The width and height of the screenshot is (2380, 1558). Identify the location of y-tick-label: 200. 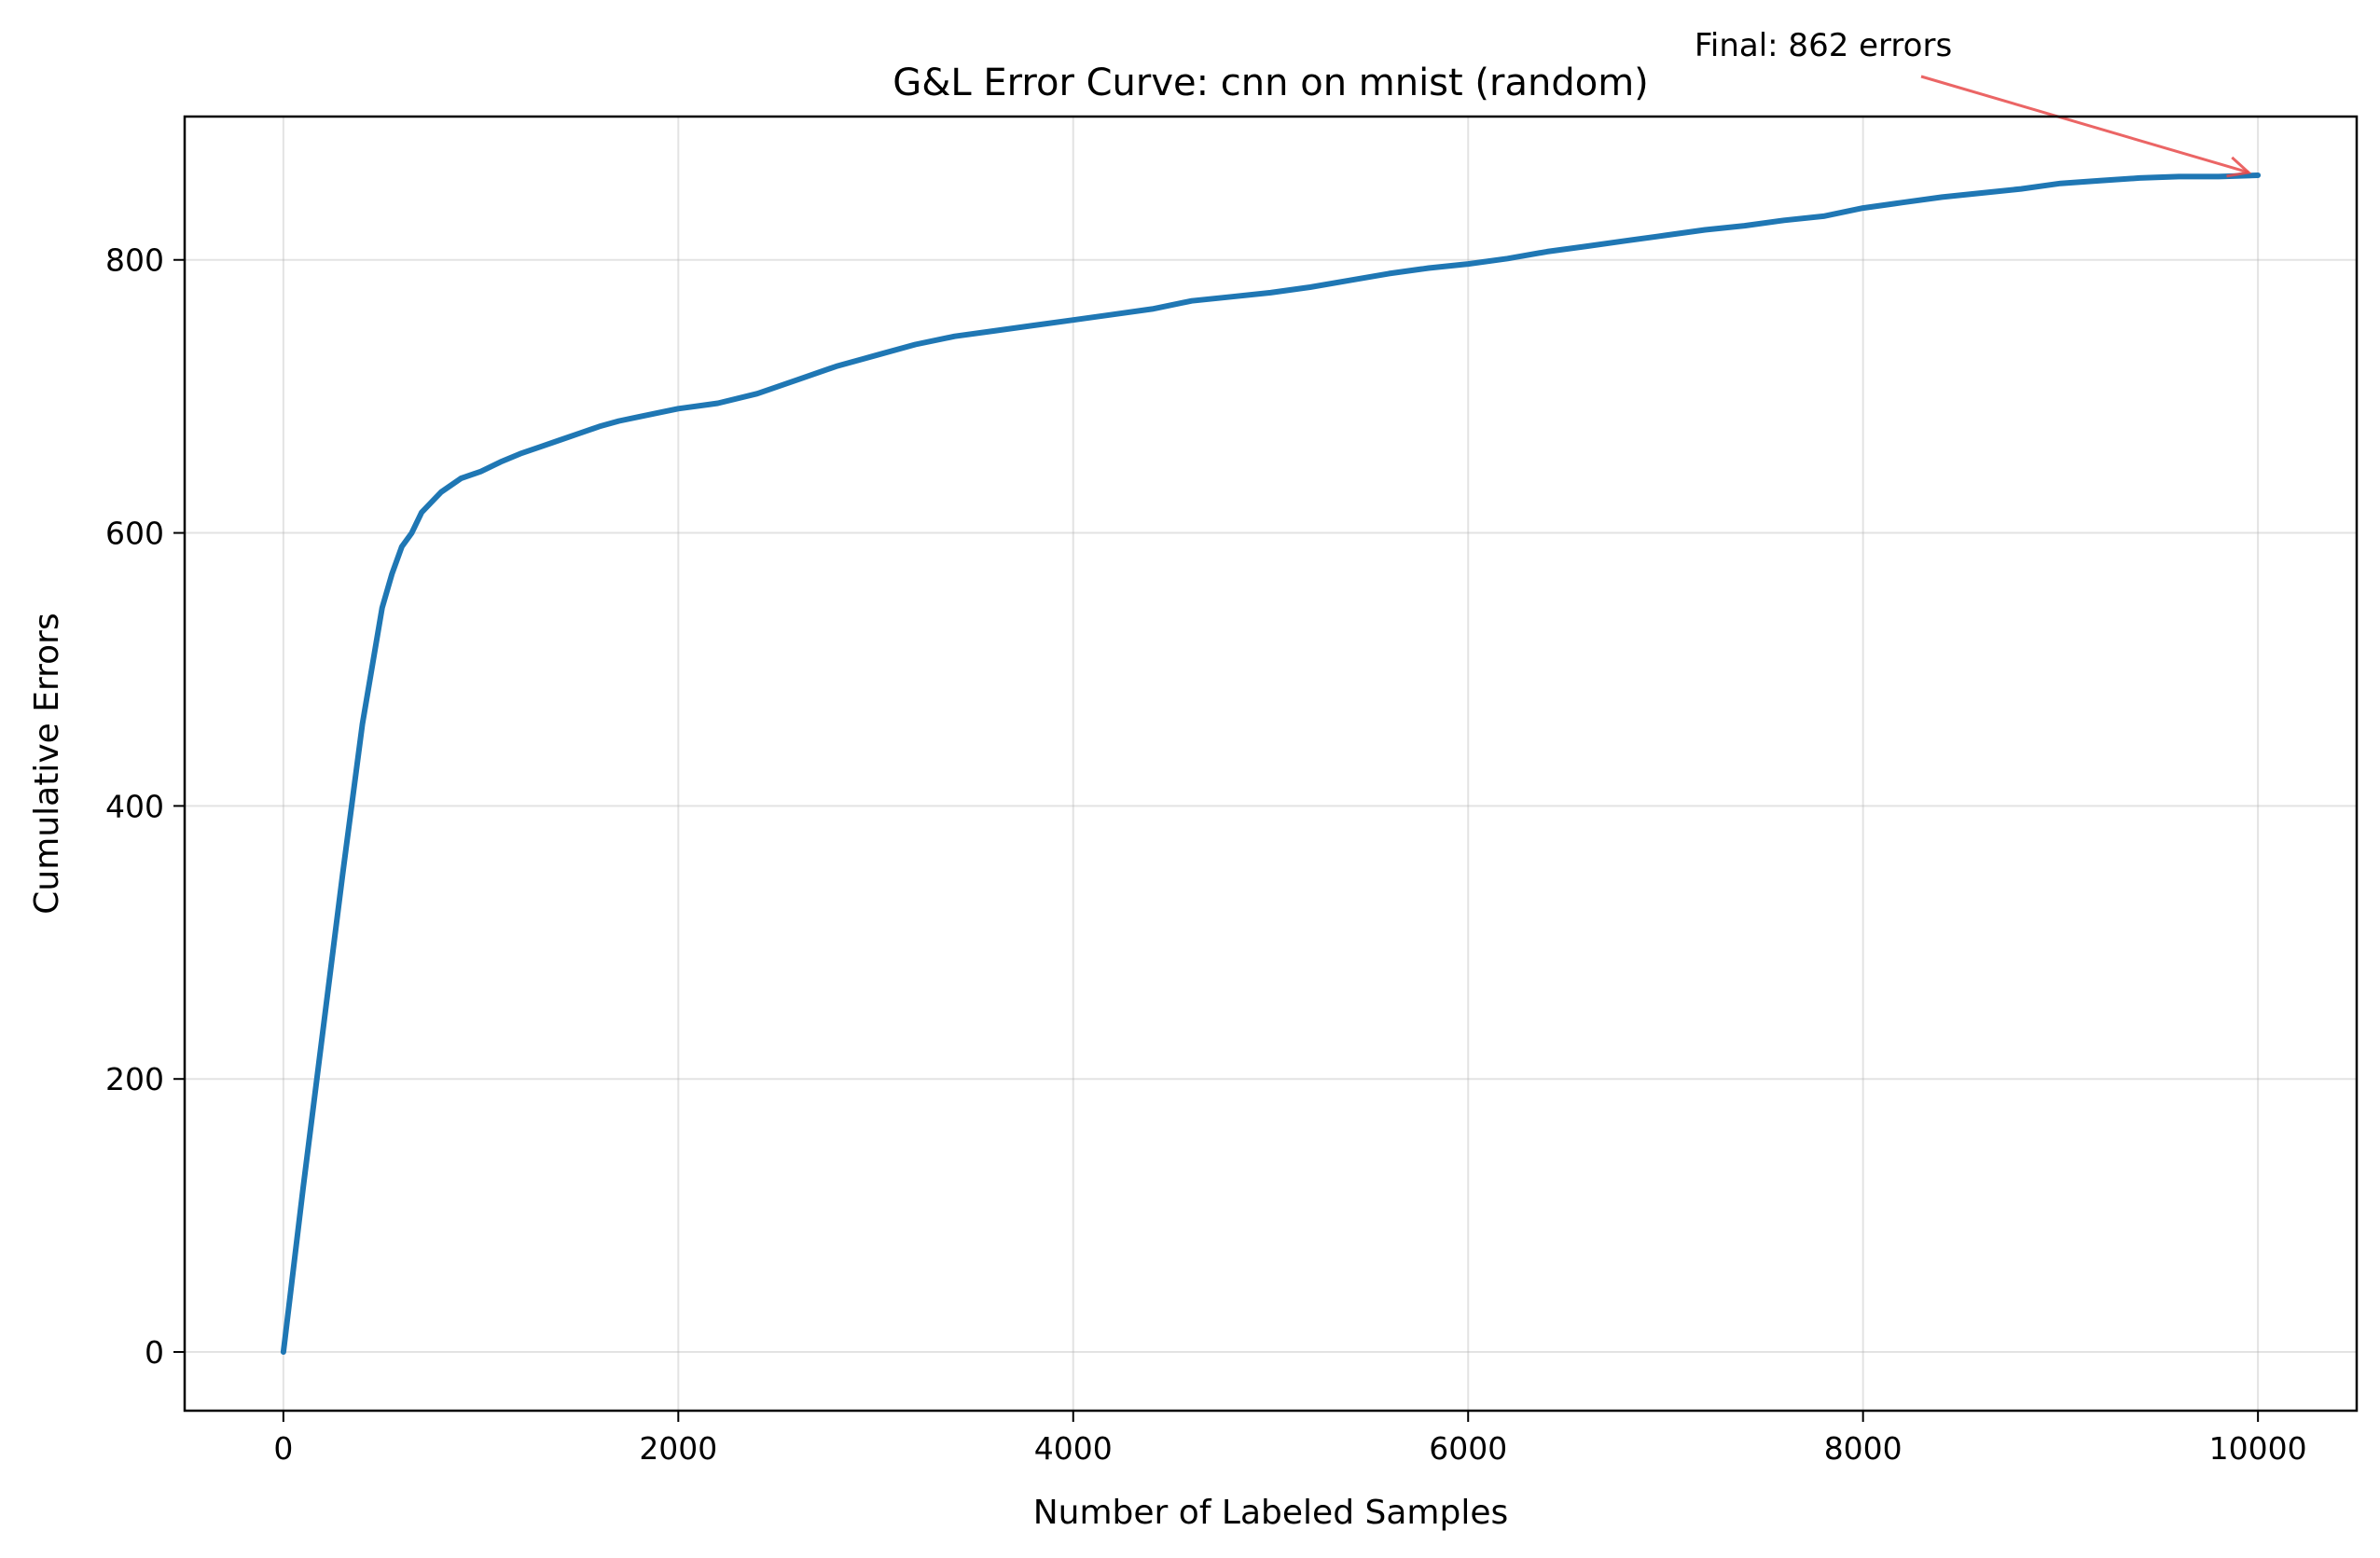
(134, 1079).